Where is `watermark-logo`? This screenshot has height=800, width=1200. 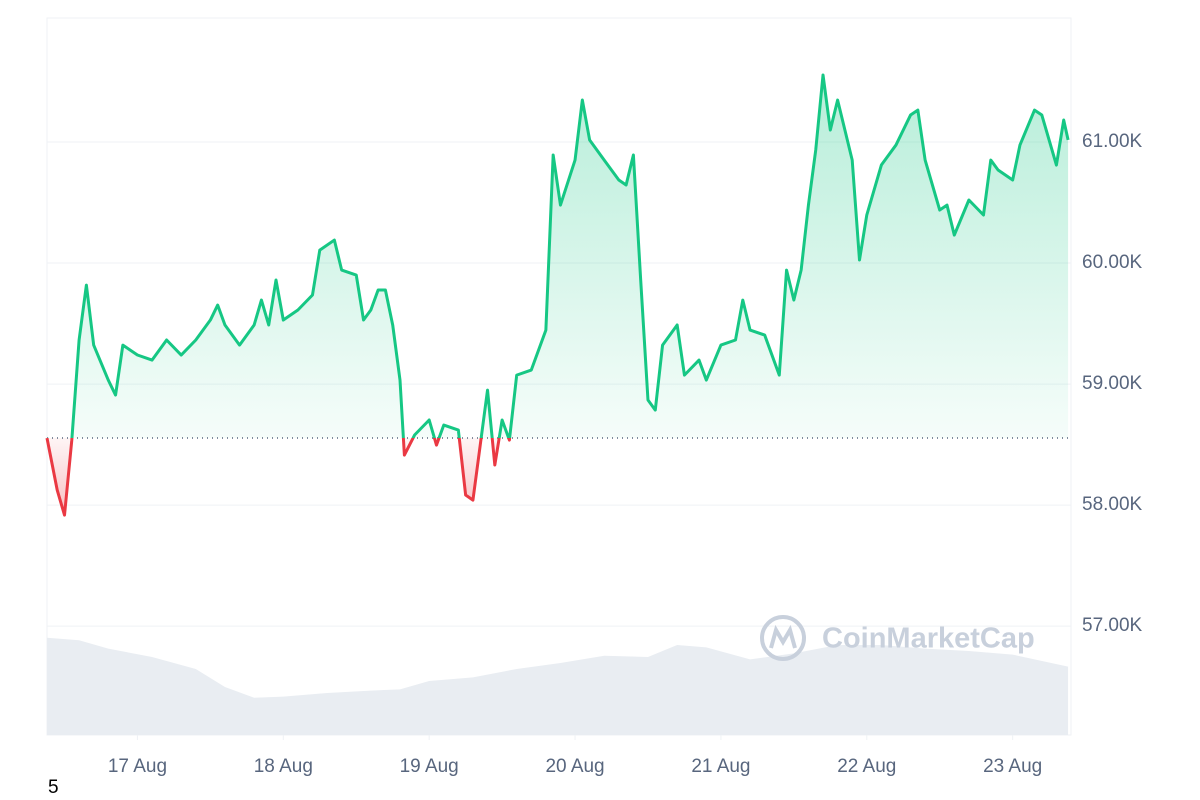
watermark-logo is located at coordinates (783, 638).